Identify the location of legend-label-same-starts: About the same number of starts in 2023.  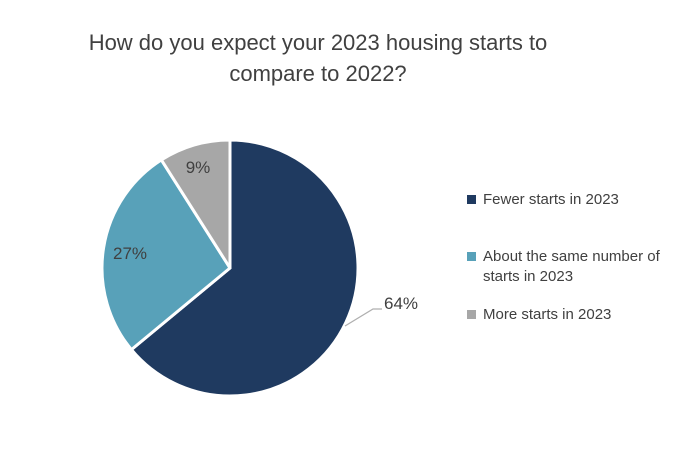
(571, 266).